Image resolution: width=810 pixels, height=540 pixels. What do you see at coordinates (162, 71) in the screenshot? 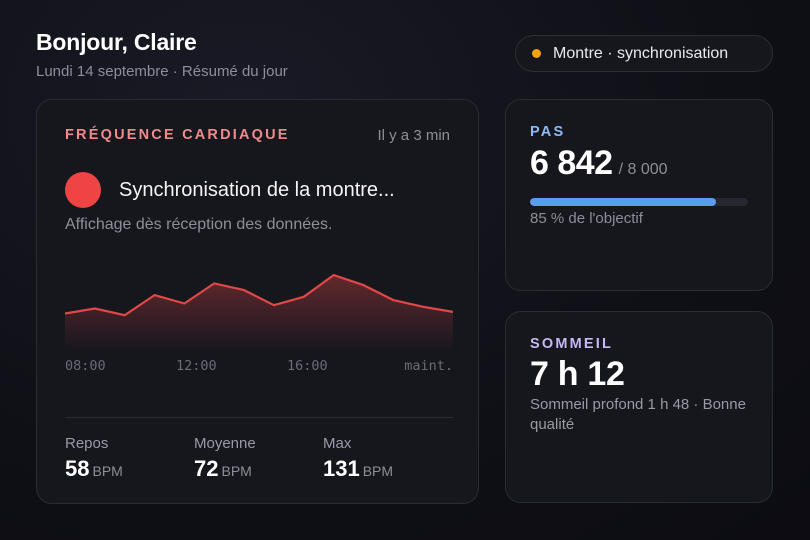
I see `date-subtitle: Lundi 14 septembre · Résumé du jour` at bounding box center [162, 71].